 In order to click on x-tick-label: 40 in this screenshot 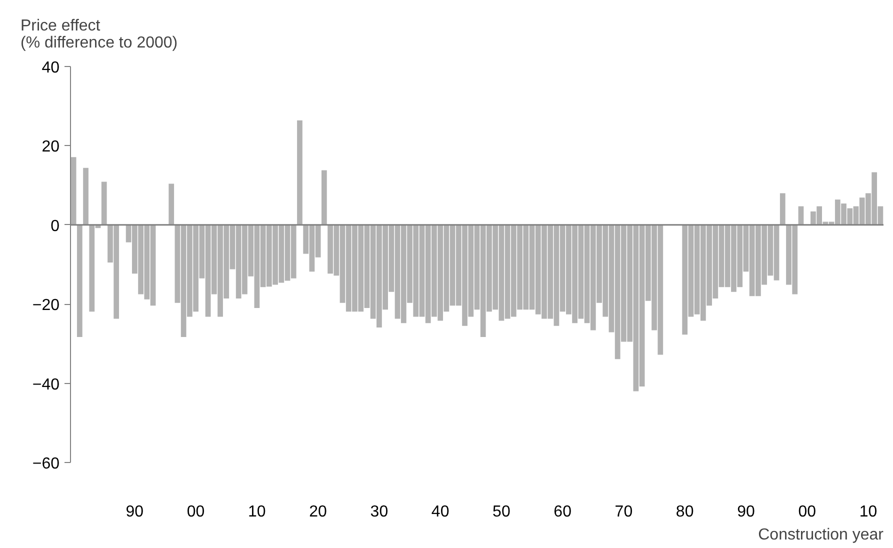, I will do `click(440, 512)`.